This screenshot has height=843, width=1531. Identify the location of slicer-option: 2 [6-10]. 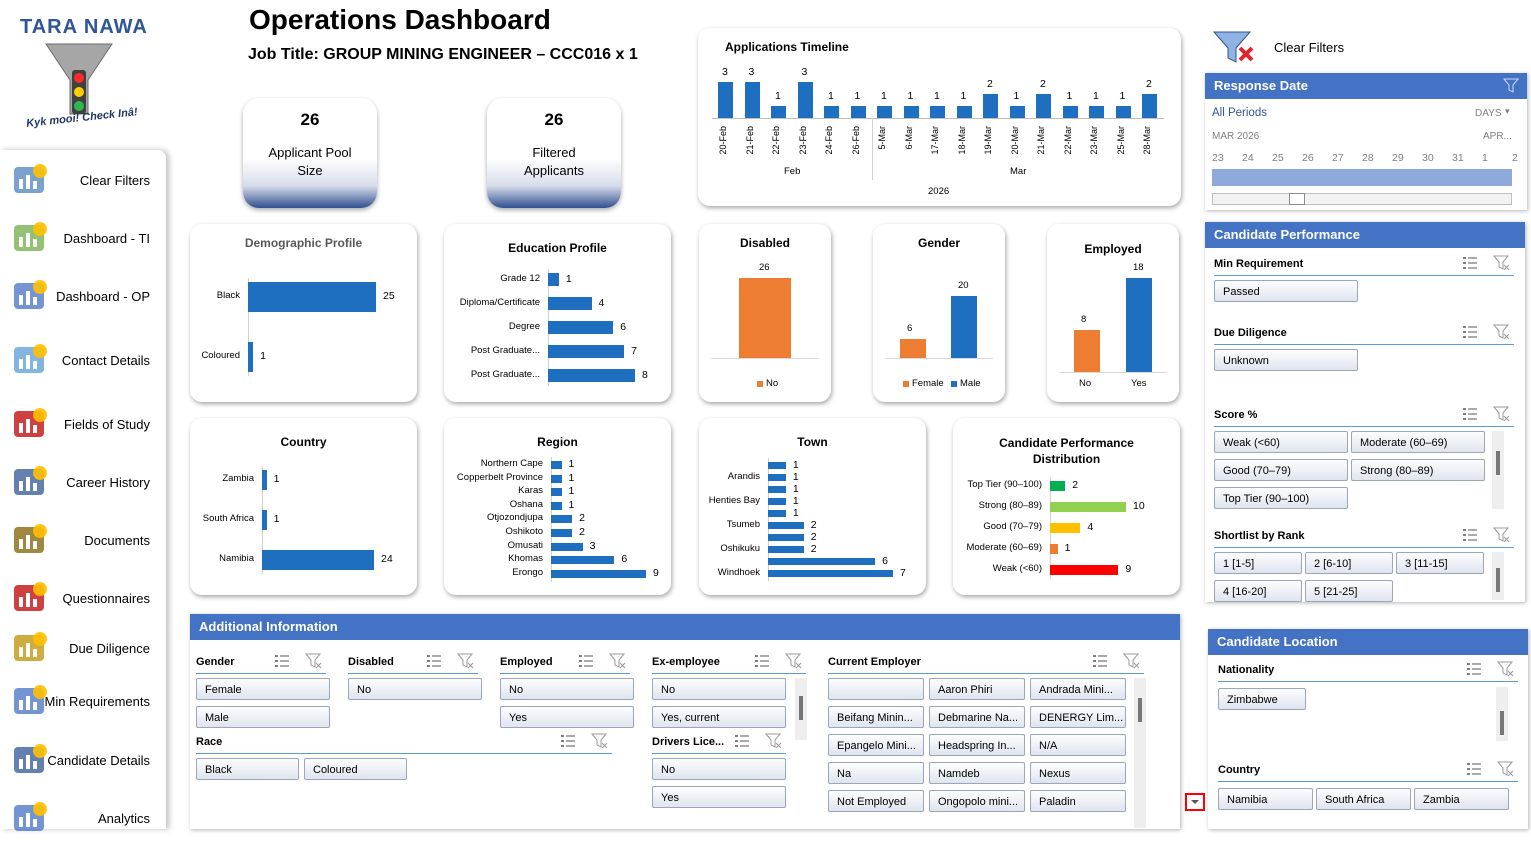
(1349, 563).